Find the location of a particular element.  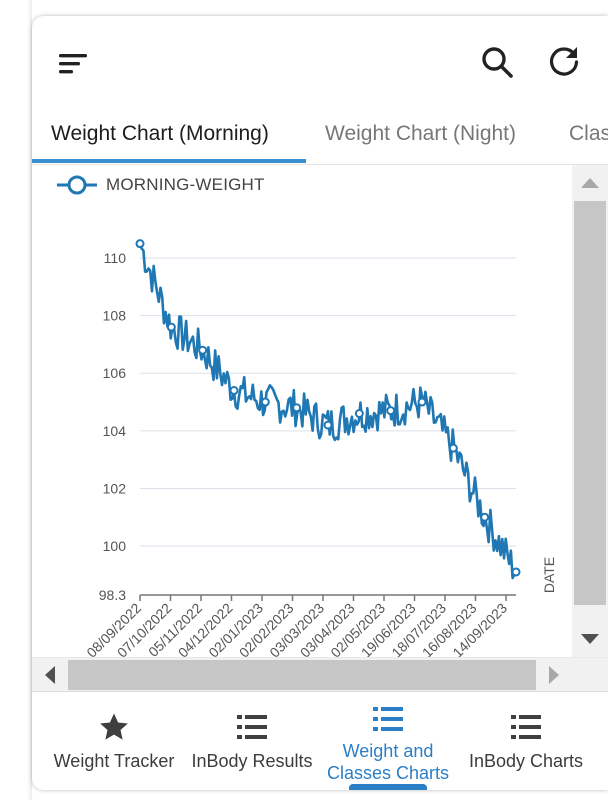

nav-label-inbody-charts: InBody Charts is located at coordinates (526, 761).